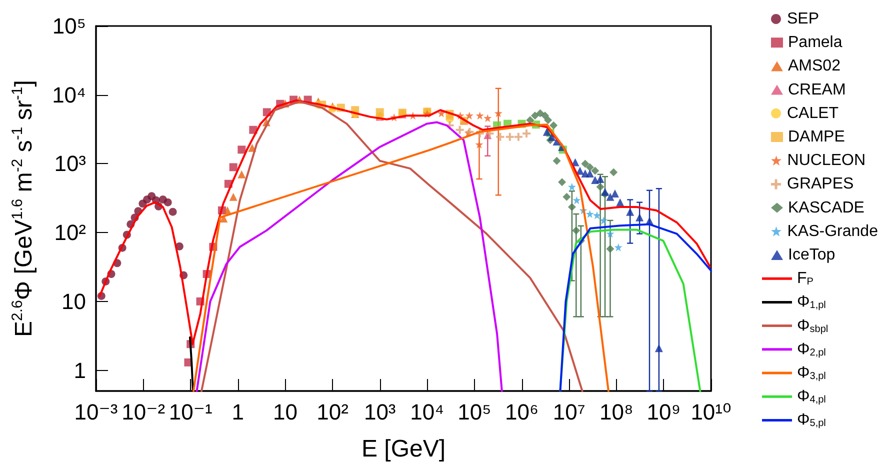 Image resolution: width=891 pixels, height=468 pixels. What do you see at coordinates (803, 19) in the screenshot?
I see `legend-label: SEP` at bounding box center [803, 19].